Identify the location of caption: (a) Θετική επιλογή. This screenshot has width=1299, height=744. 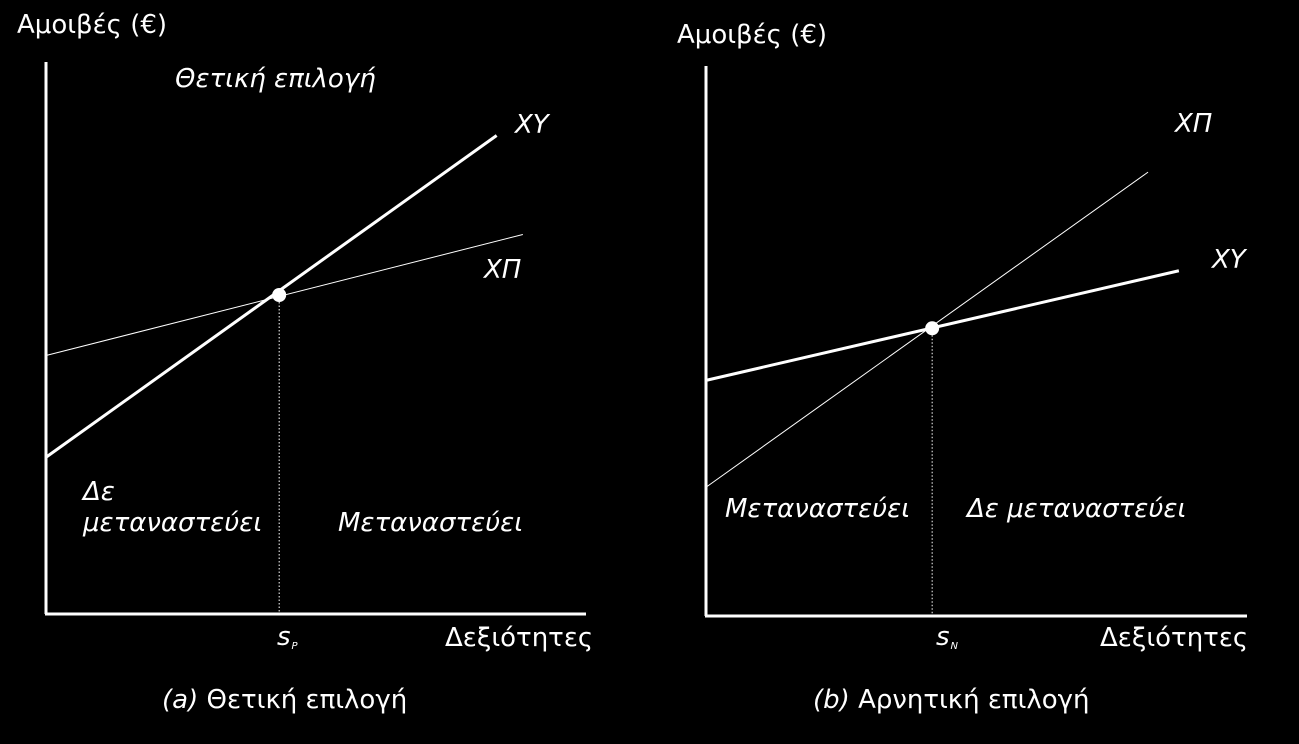
(285, 700).